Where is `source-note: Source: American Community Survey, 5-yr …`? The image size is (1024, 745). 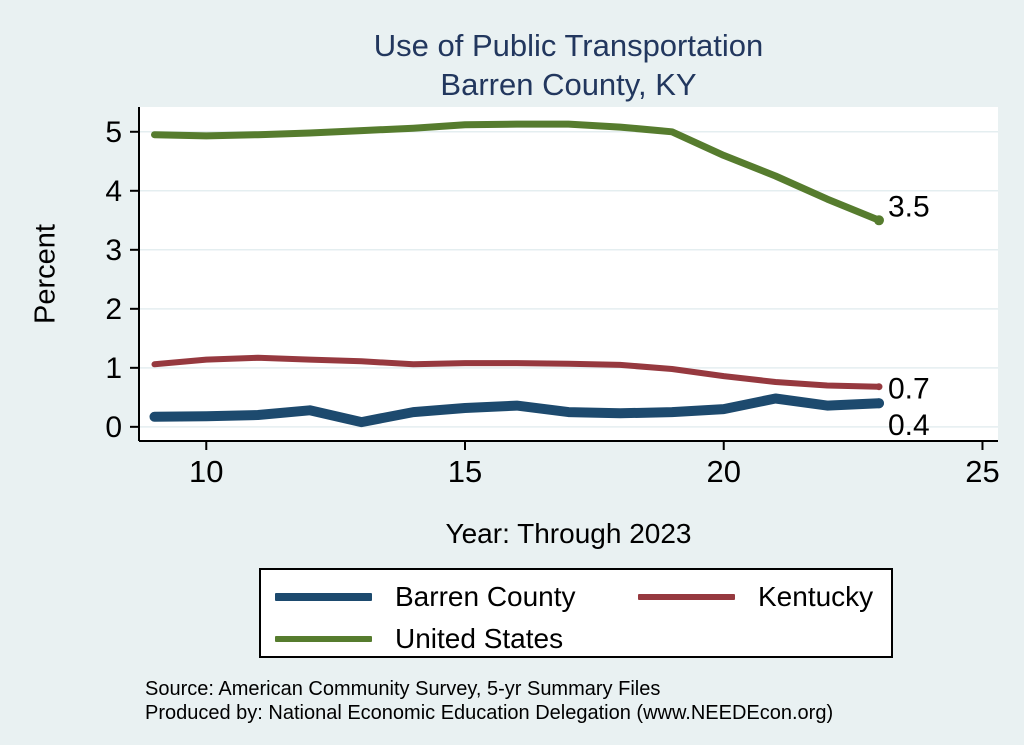
source-note: Source: American Community Survey, 5-yr … is located at coordinates (489, 701).